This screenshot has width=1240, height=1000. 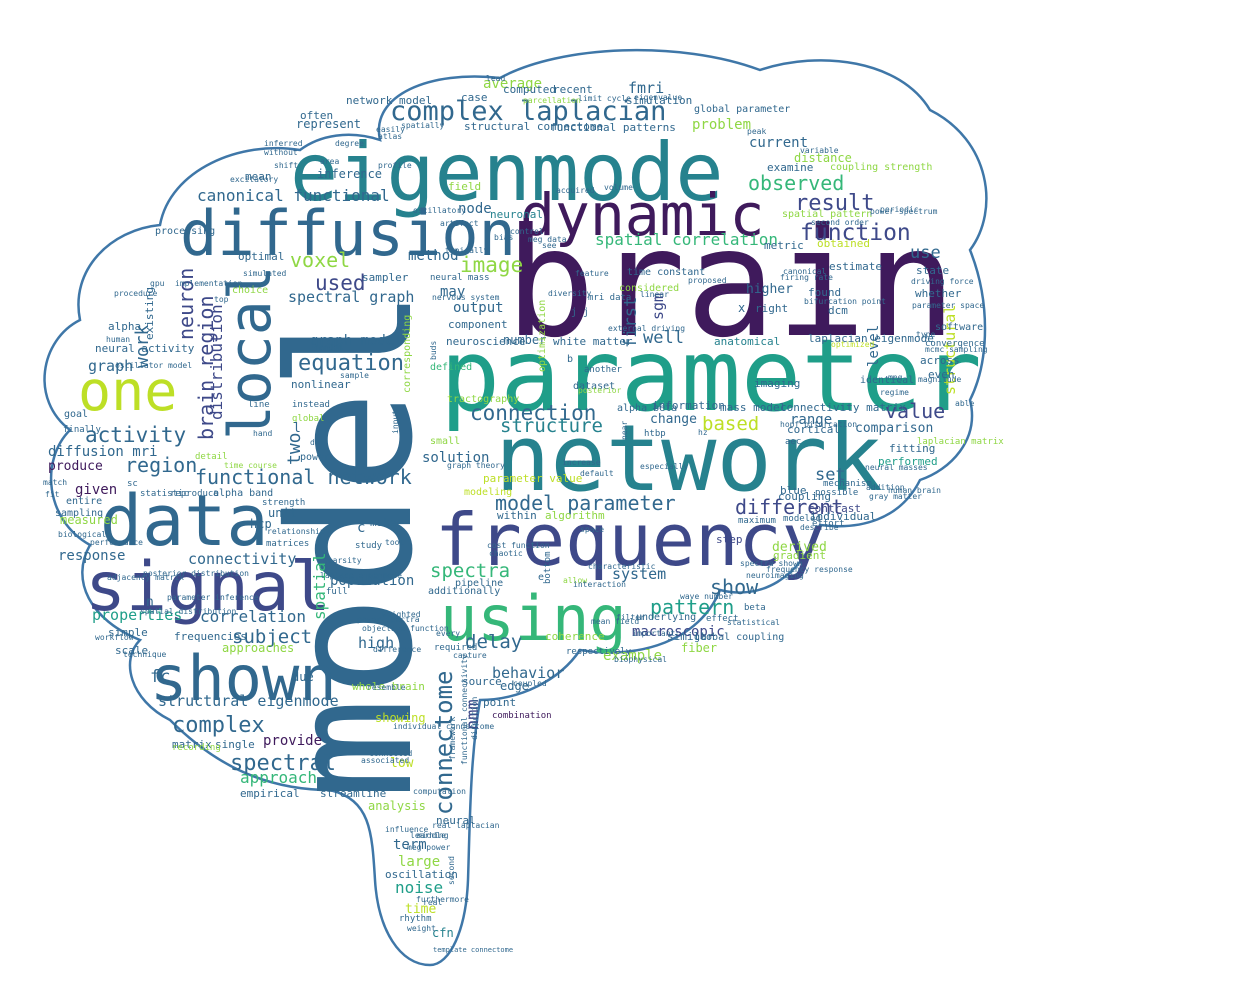 What do you see at coordinates (834, 203) in the screenshot?
I see `word-result: result` at bounding box center [834, 203].